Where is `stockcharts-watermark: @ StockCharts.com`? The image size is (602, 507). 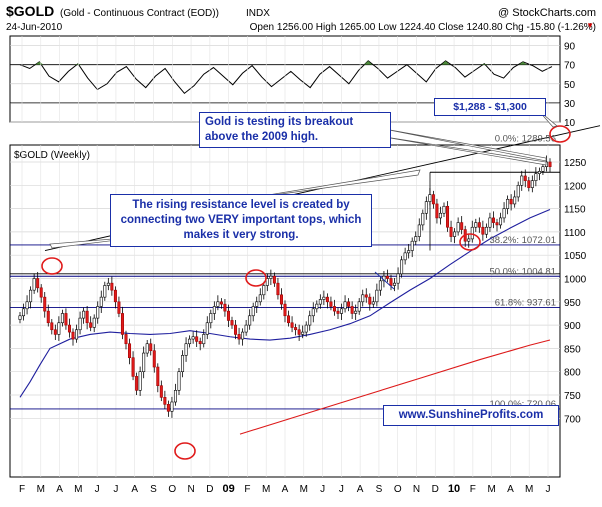 stockcharts-watermark: @ StockCharts.com is located at coordinates (547, 13).